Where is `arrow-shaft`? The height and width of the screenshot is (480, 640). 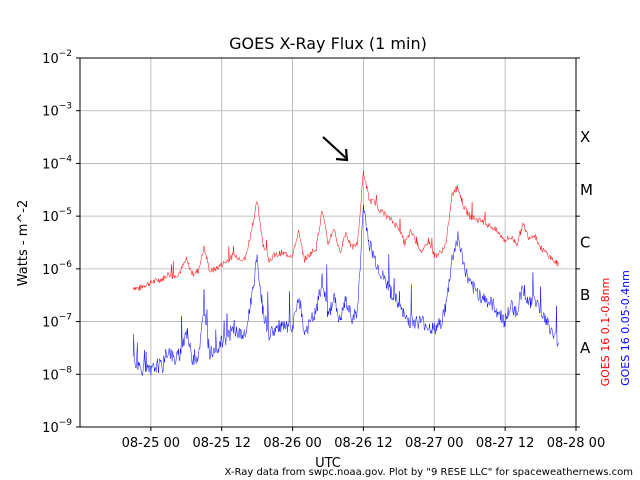 arrow-shaft is located at coordinates (334, 147).